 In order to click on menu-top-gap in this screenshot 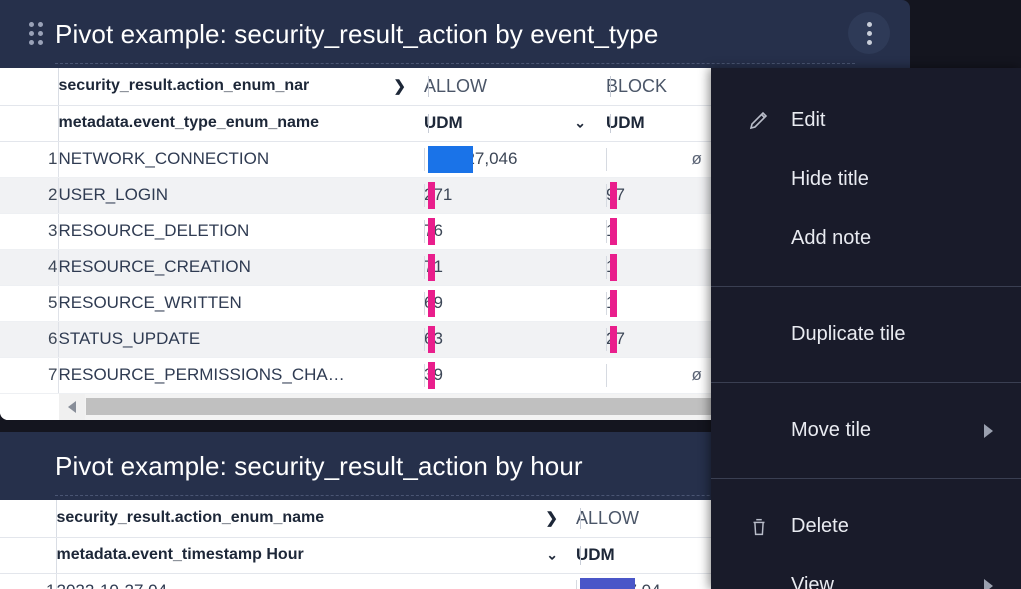, I will do `click(866, 79)`.